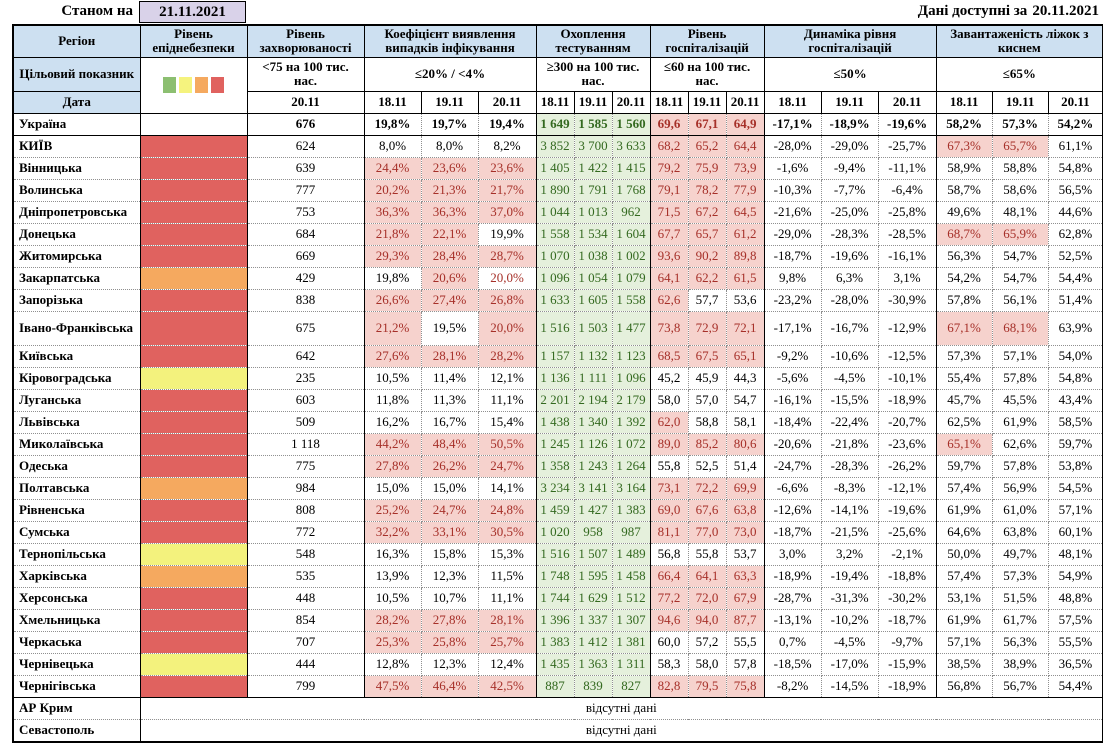  Describe the element at coordinates (555, 598) in the screenshot. I see `testing-cell: 1 744` at that location.